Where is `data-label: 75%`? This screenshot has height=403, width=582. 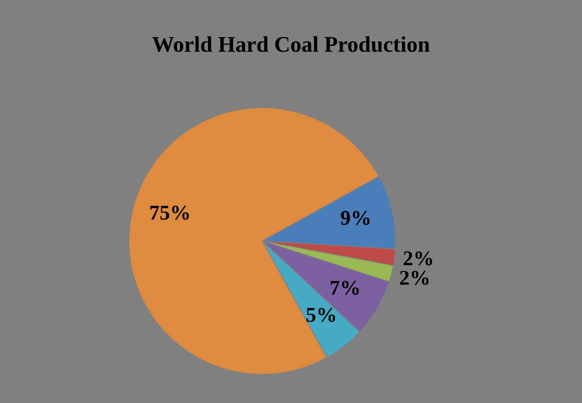 data-label: 75% is located at coordinates (169, 213).